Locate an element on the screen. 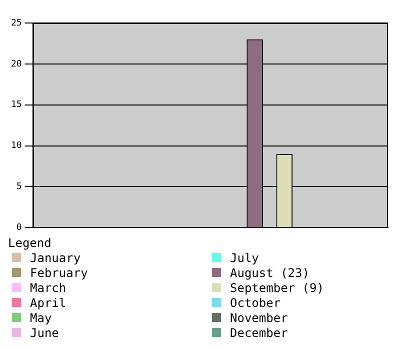  legend-label: January is located at coordinates (55, 257).